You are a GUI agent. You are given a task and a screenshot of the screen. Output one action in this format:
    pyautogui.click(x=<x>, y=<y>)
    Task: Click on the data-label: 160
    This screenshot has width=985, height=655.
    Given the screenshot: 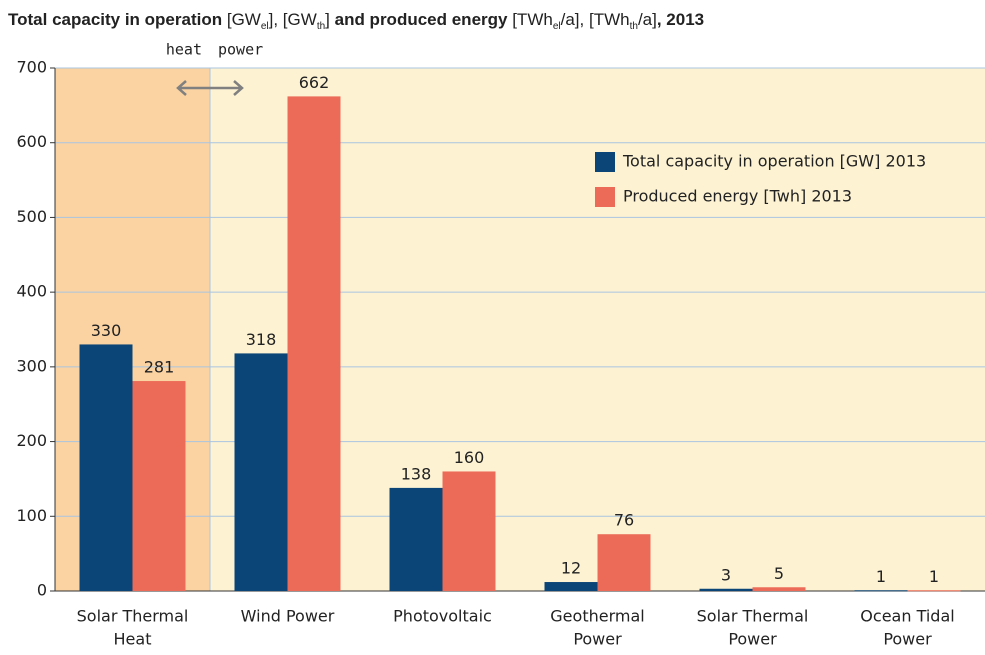 What is the action you would take?
    pyautogui.click(x=469, y=457)
    